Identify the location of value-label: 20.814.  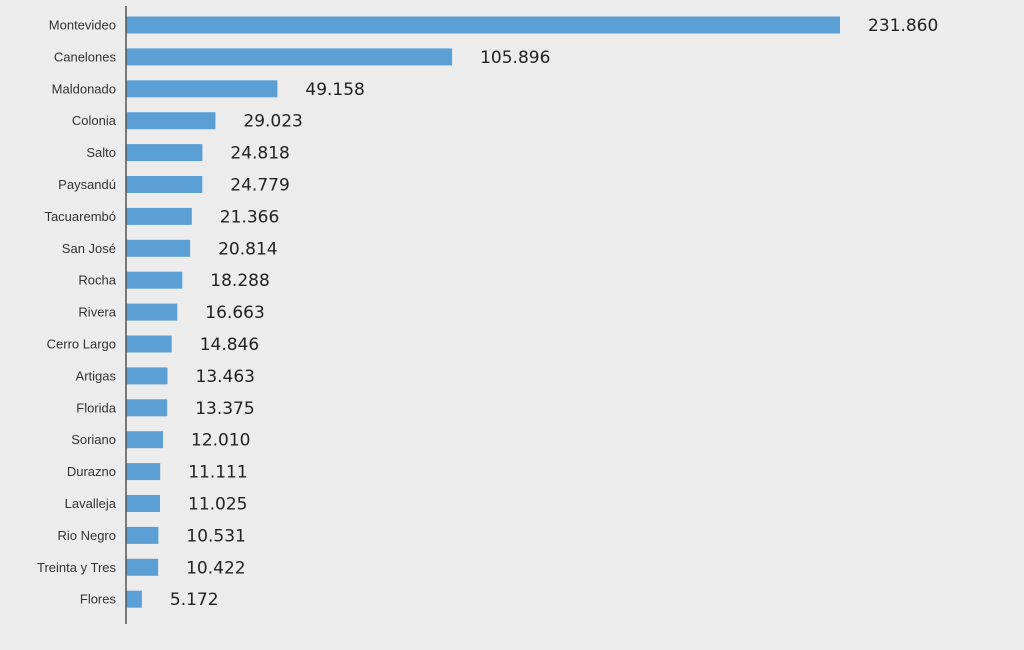
(247, 249).